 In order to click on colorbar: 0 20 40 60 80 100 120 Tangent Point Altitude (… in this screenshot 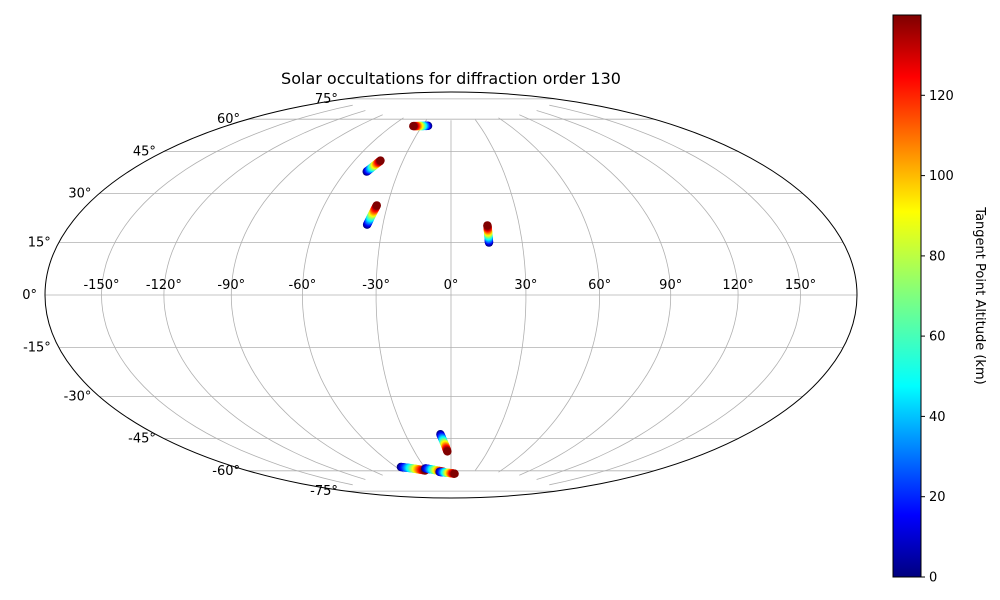, I will do `click(939, 300)`.